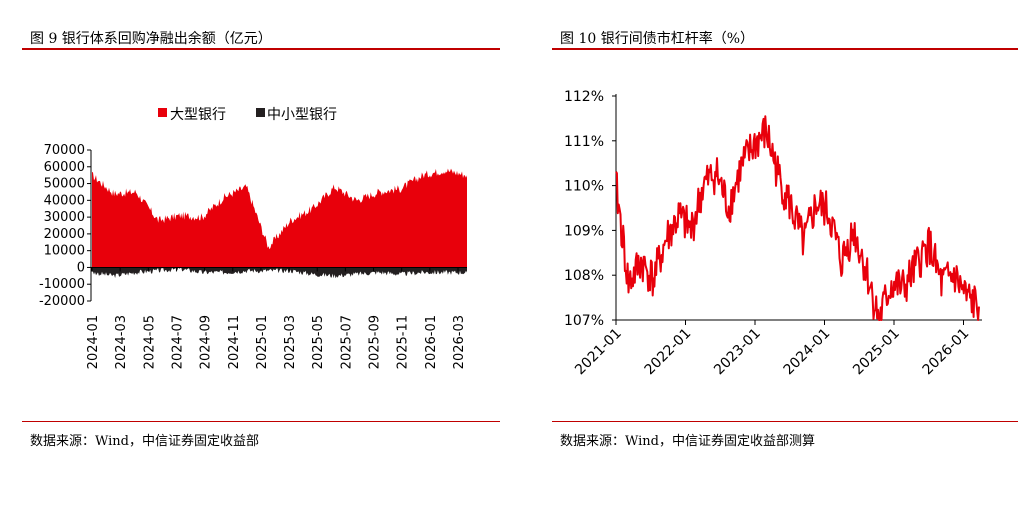  I want to click on left-figure-title: 图 9 银行体系回购净融出余额（亿元）, so click(151, 39).